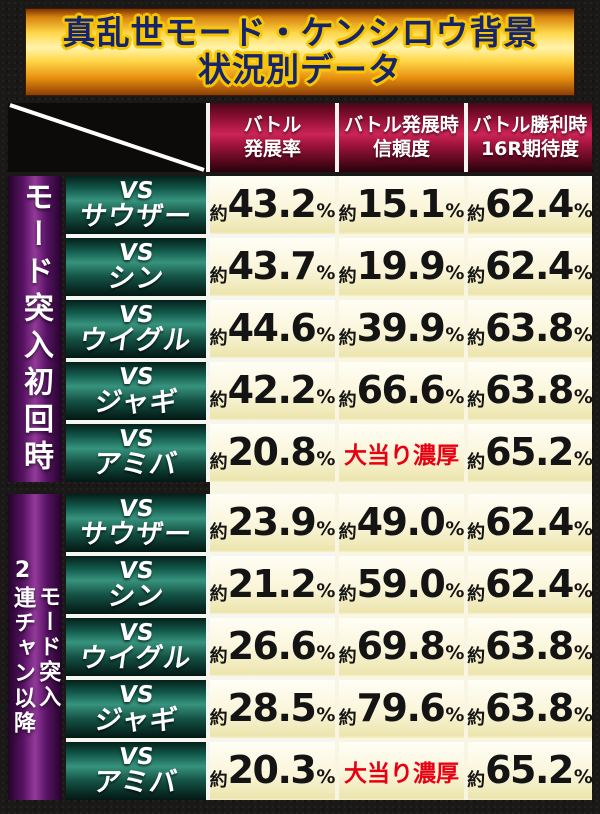  Describe the element at coordinates (136, 402) in the screenshot. I see `opponent-name: ジャギ` at that location.